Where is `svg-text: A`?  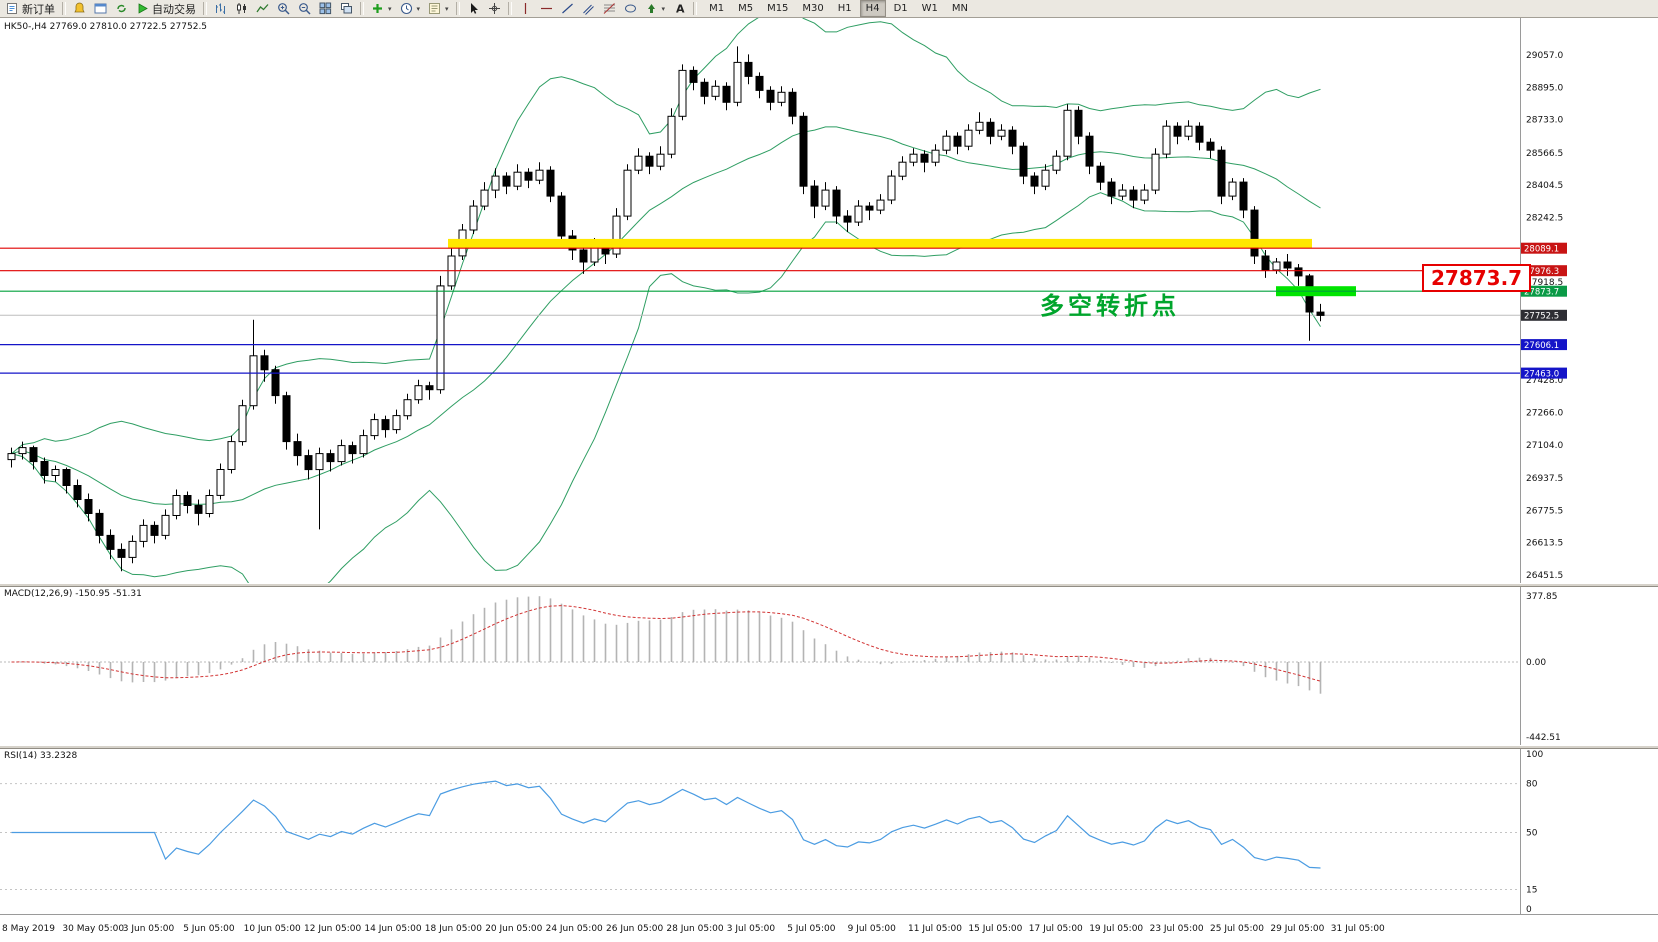 svg-text: A is located at coordinates (680, 9).